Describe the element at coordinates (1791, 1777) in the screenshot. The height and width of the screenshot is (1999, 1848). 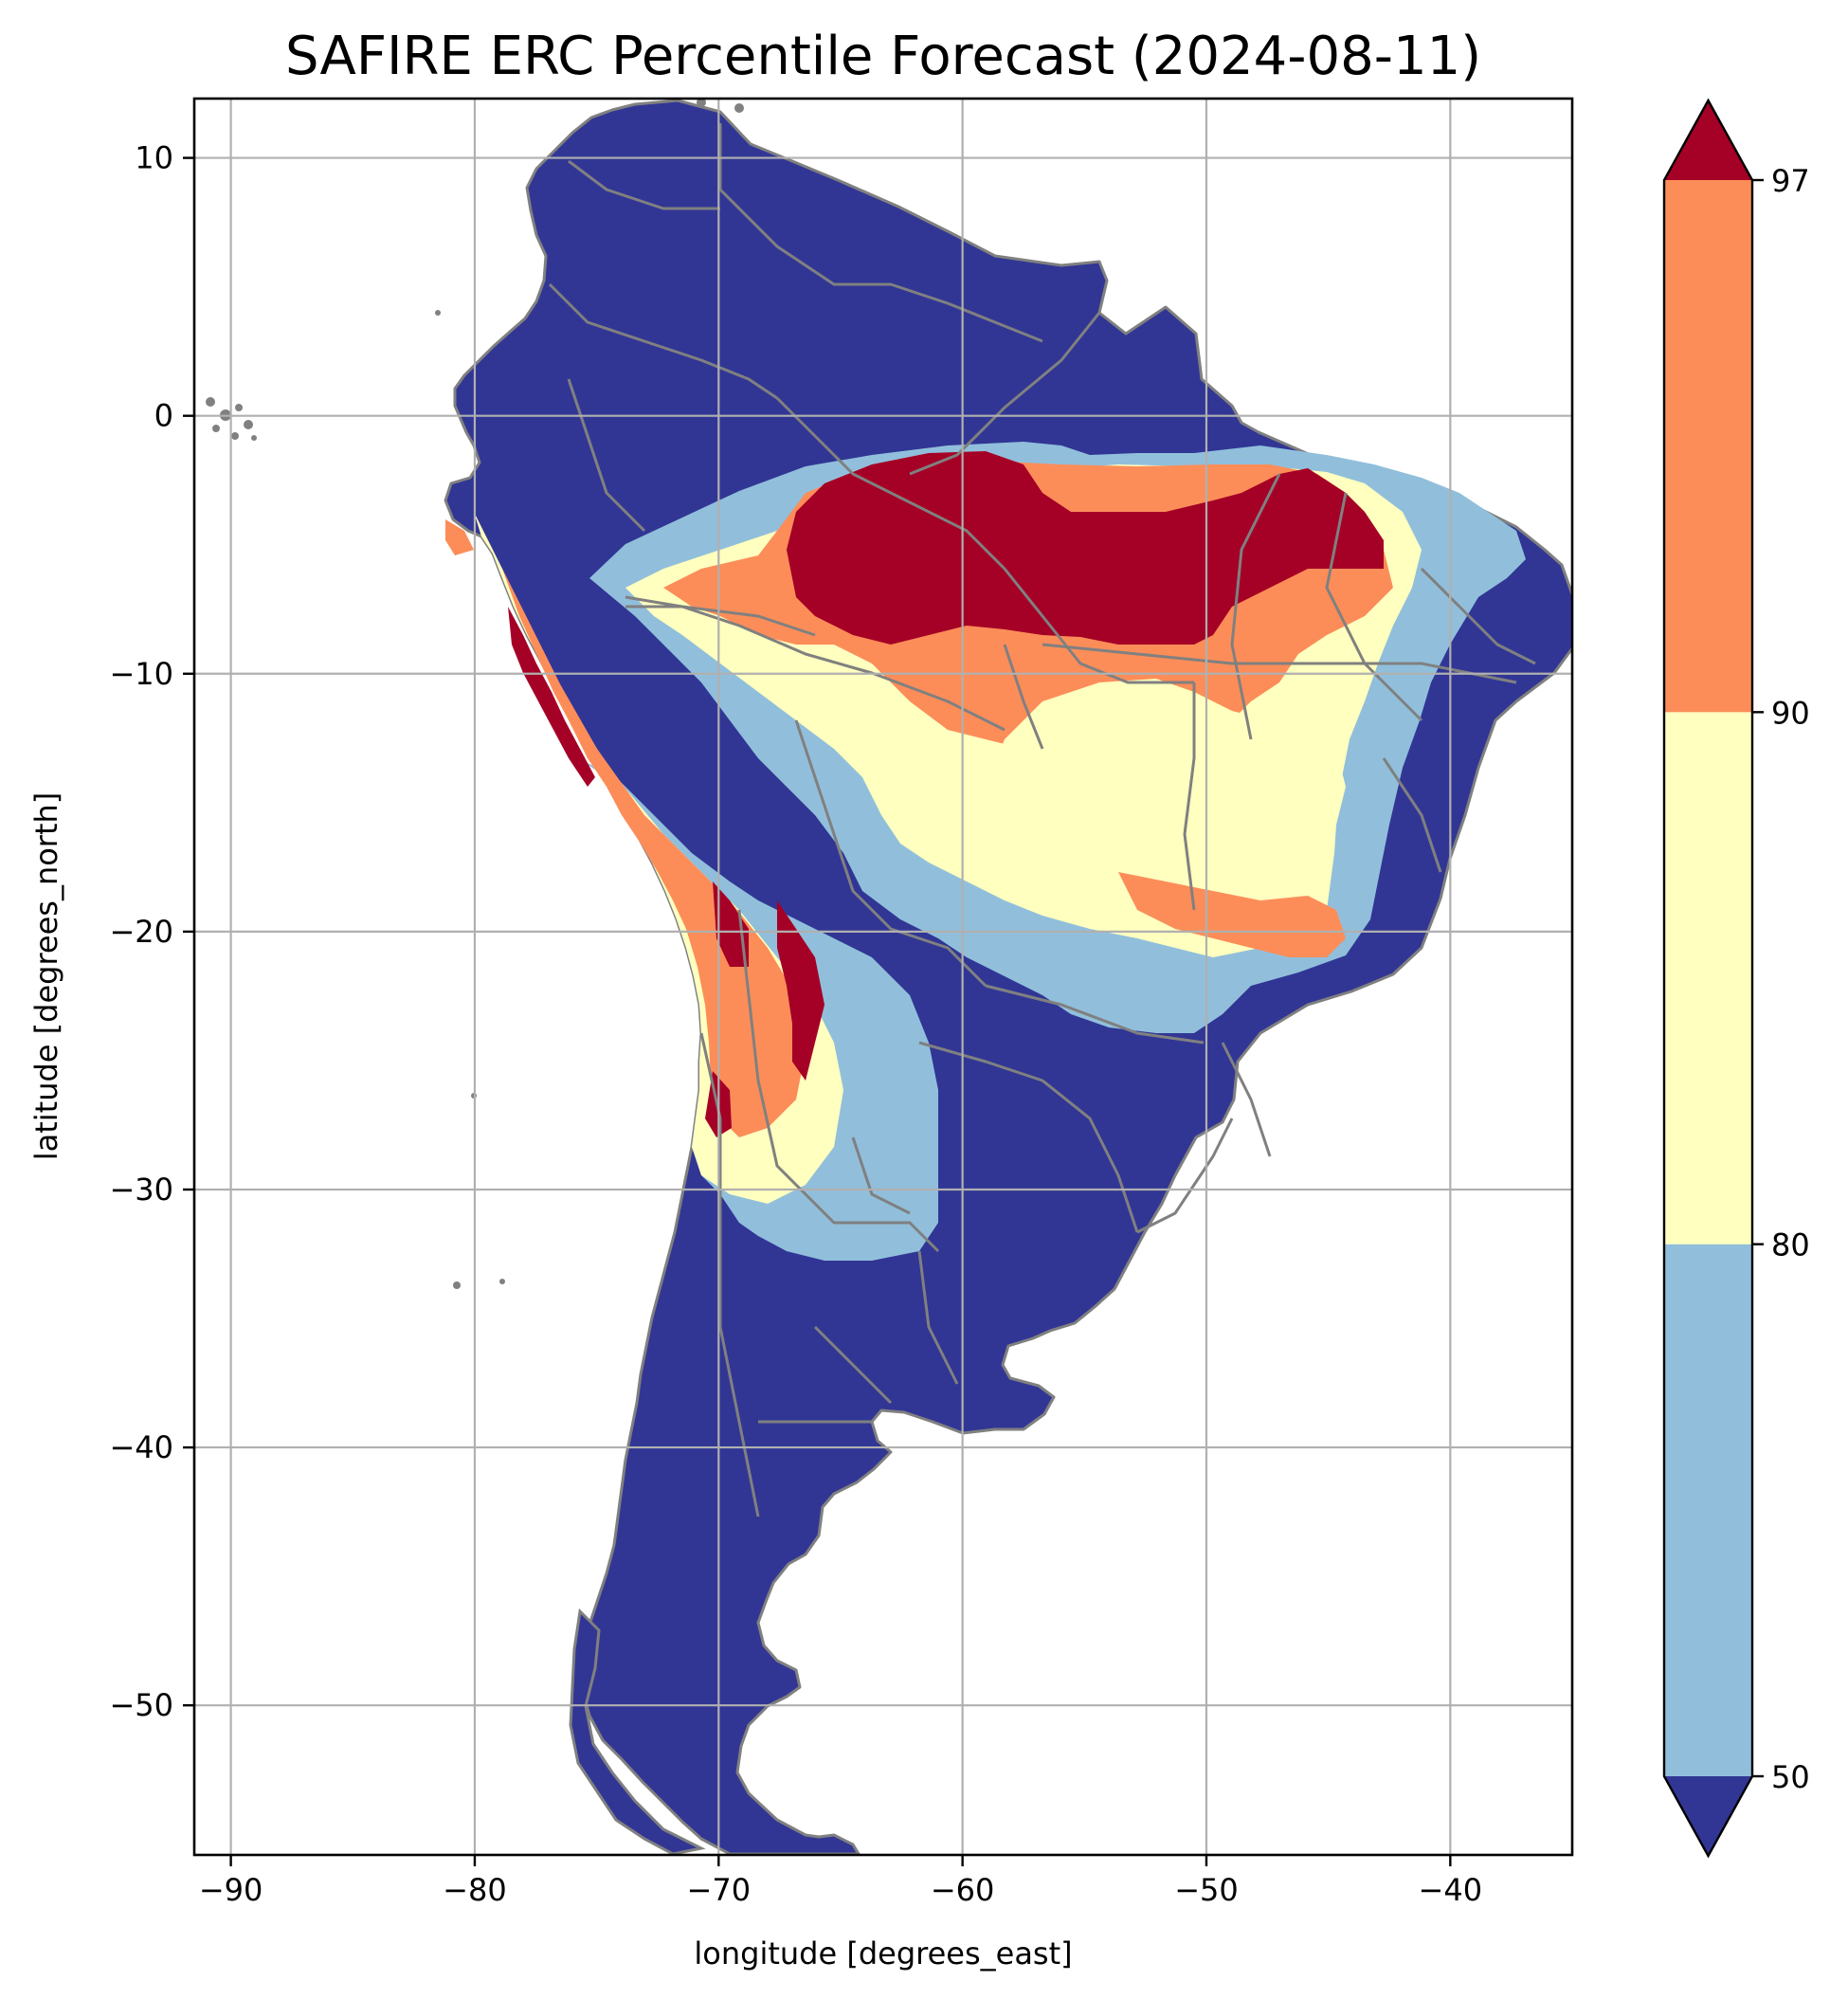
I see `colorbar-tick-label: 50` at that location.